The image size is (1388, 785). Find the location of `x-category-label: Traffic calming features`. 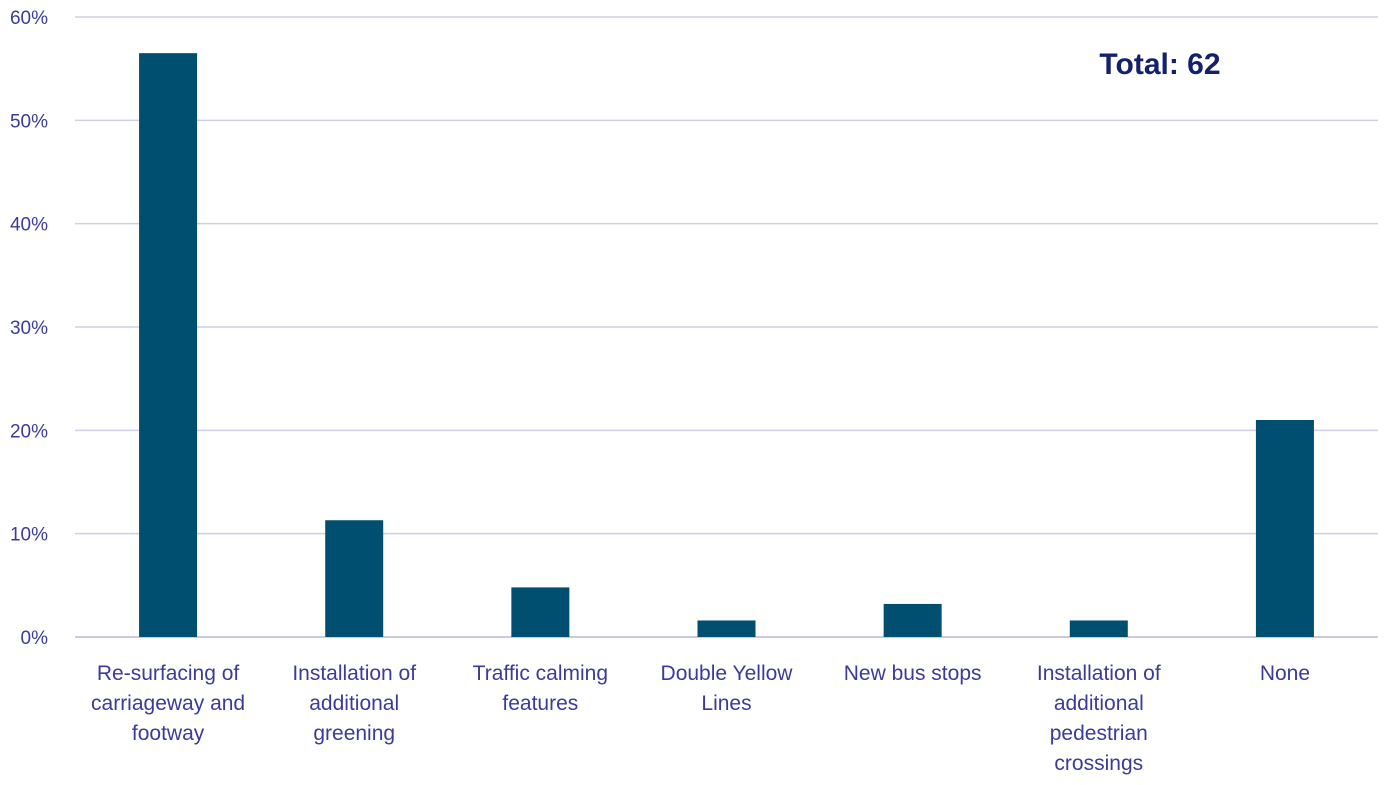

x-category-label: Traffic calming features is located at coordinates (540, 688).